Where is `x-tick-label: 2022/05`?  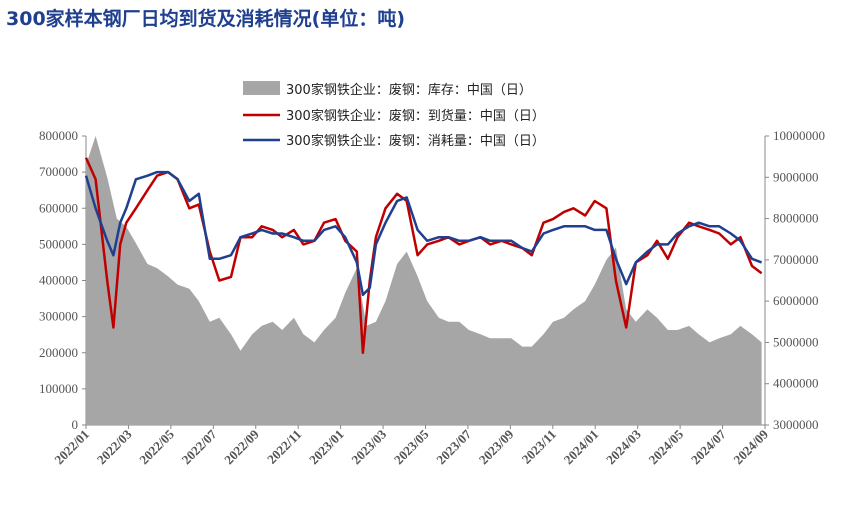 x-tick-label: 2022/05 is located at coordinates (156, 446).